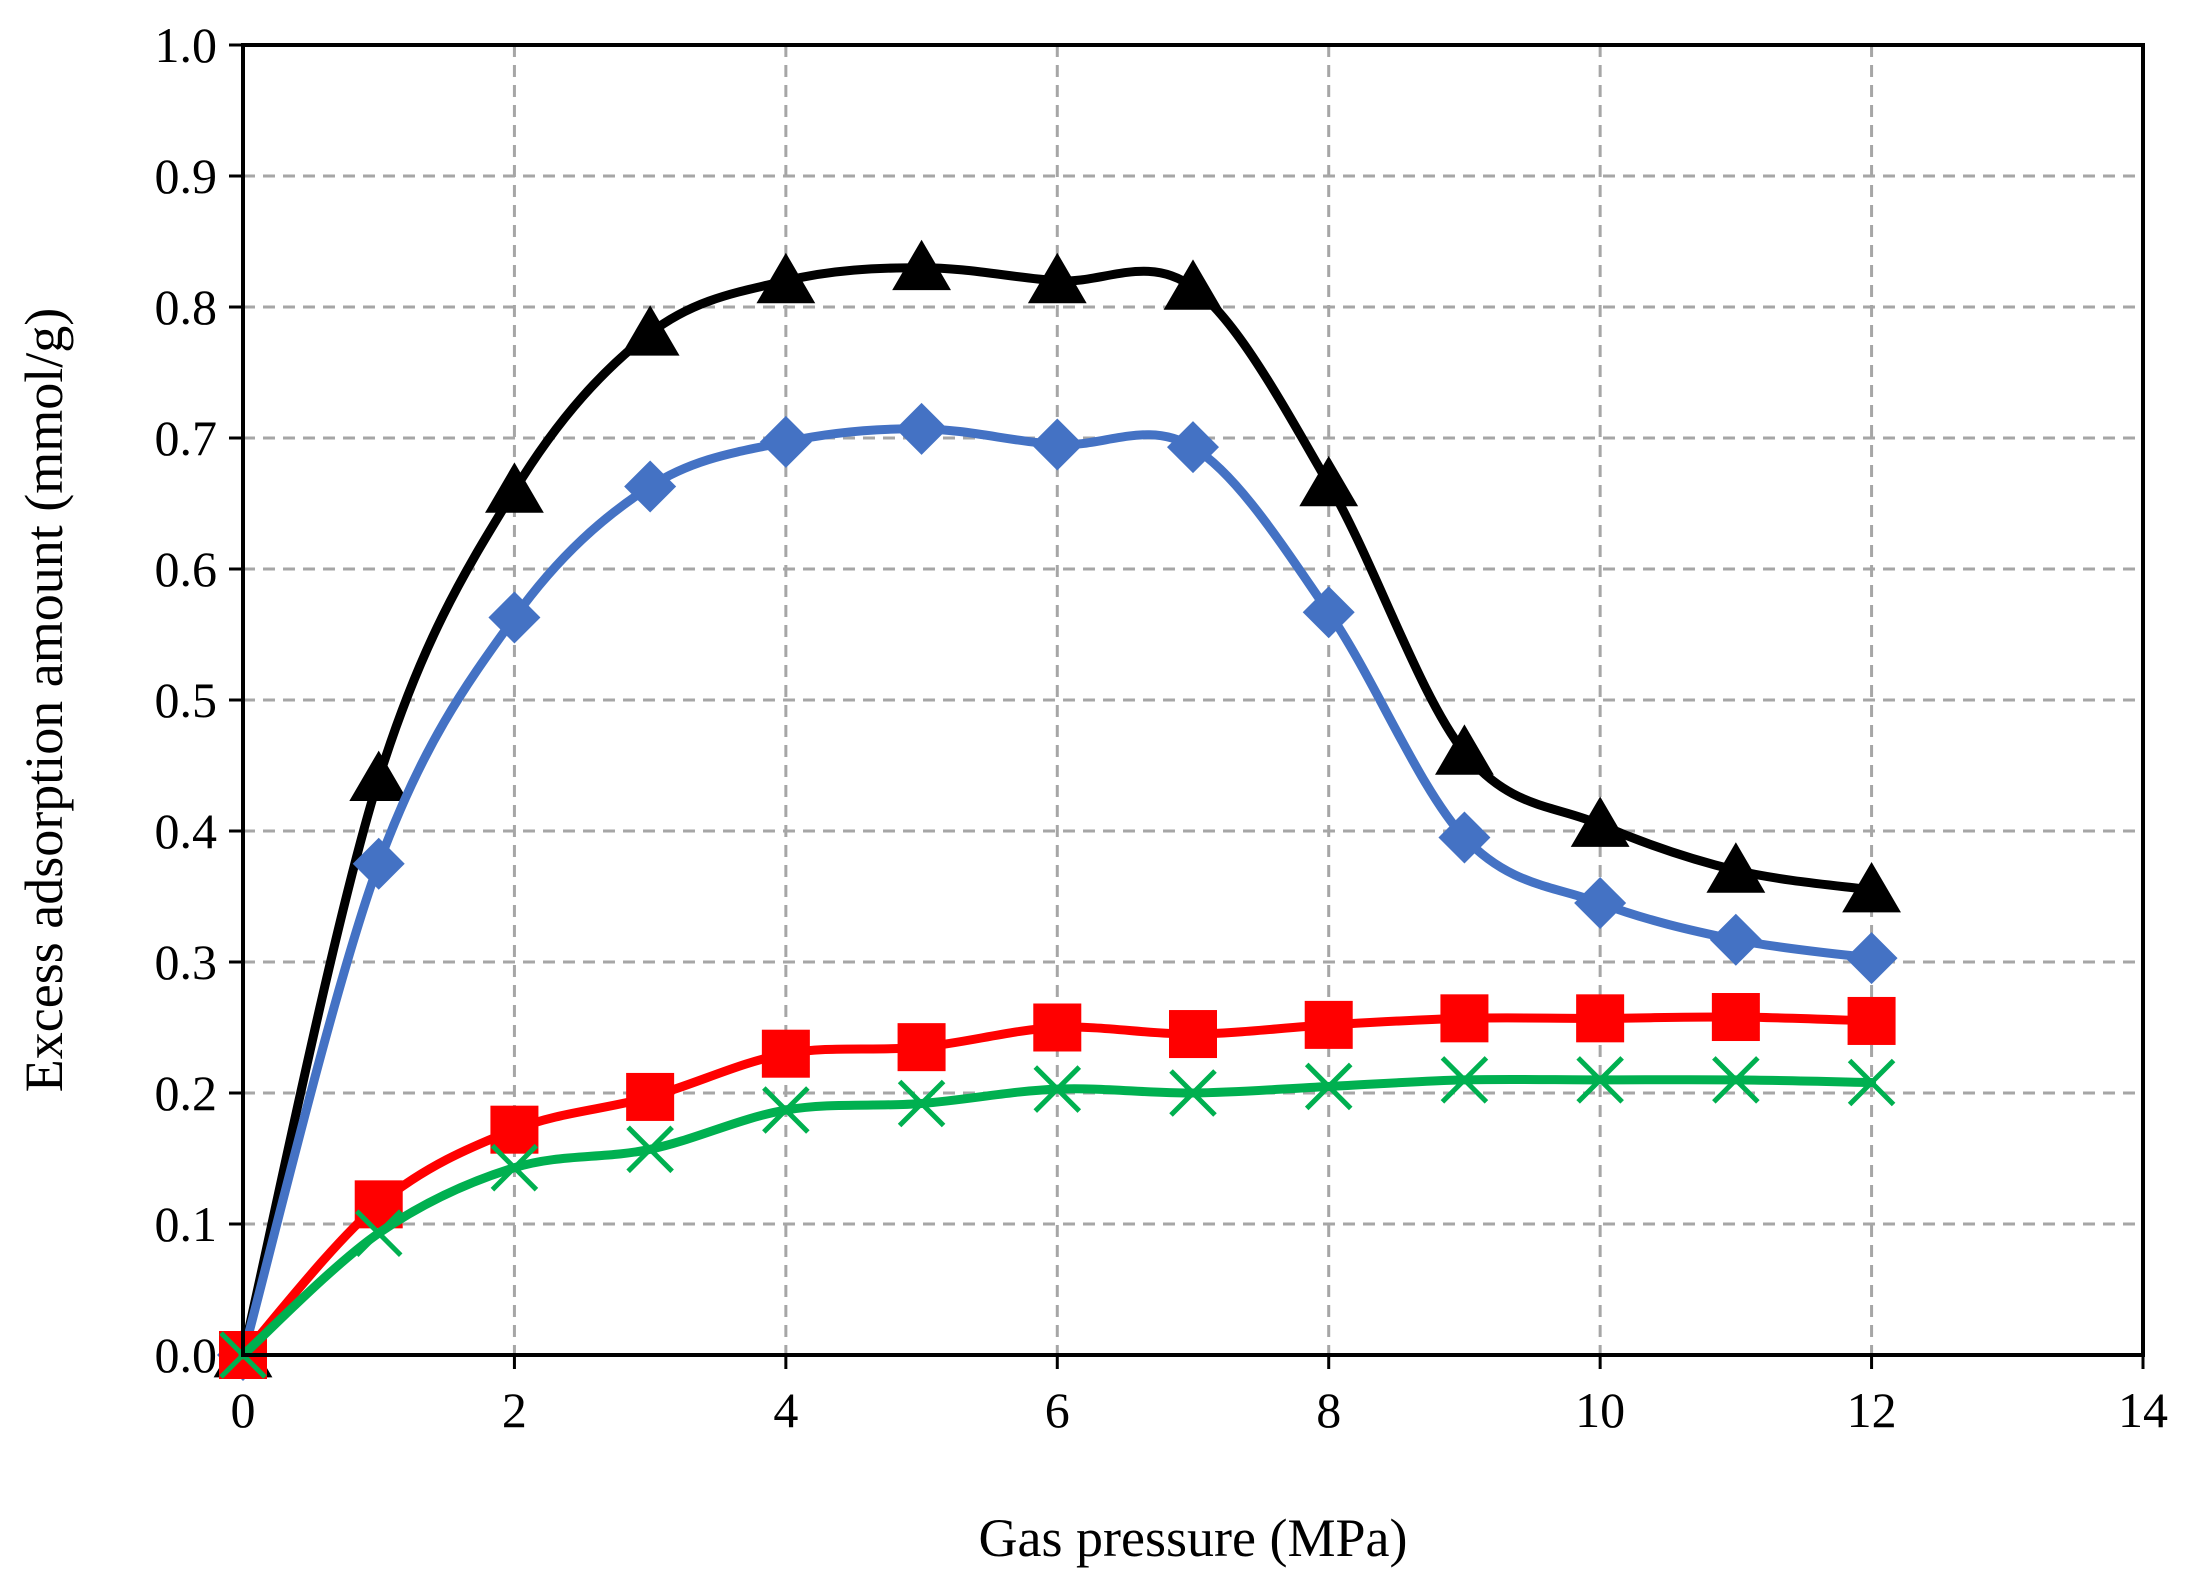 This screenshot has width=2188, height=1581. I want to click on x-tick-label: 2, so click(514, 1410).